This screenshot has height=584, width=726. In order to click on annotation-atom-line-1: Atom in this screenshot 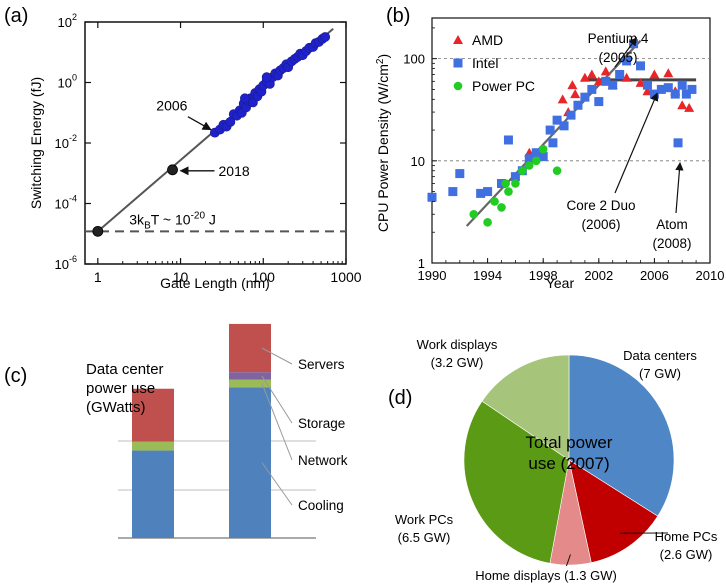, I will do `click(672, 224)`.